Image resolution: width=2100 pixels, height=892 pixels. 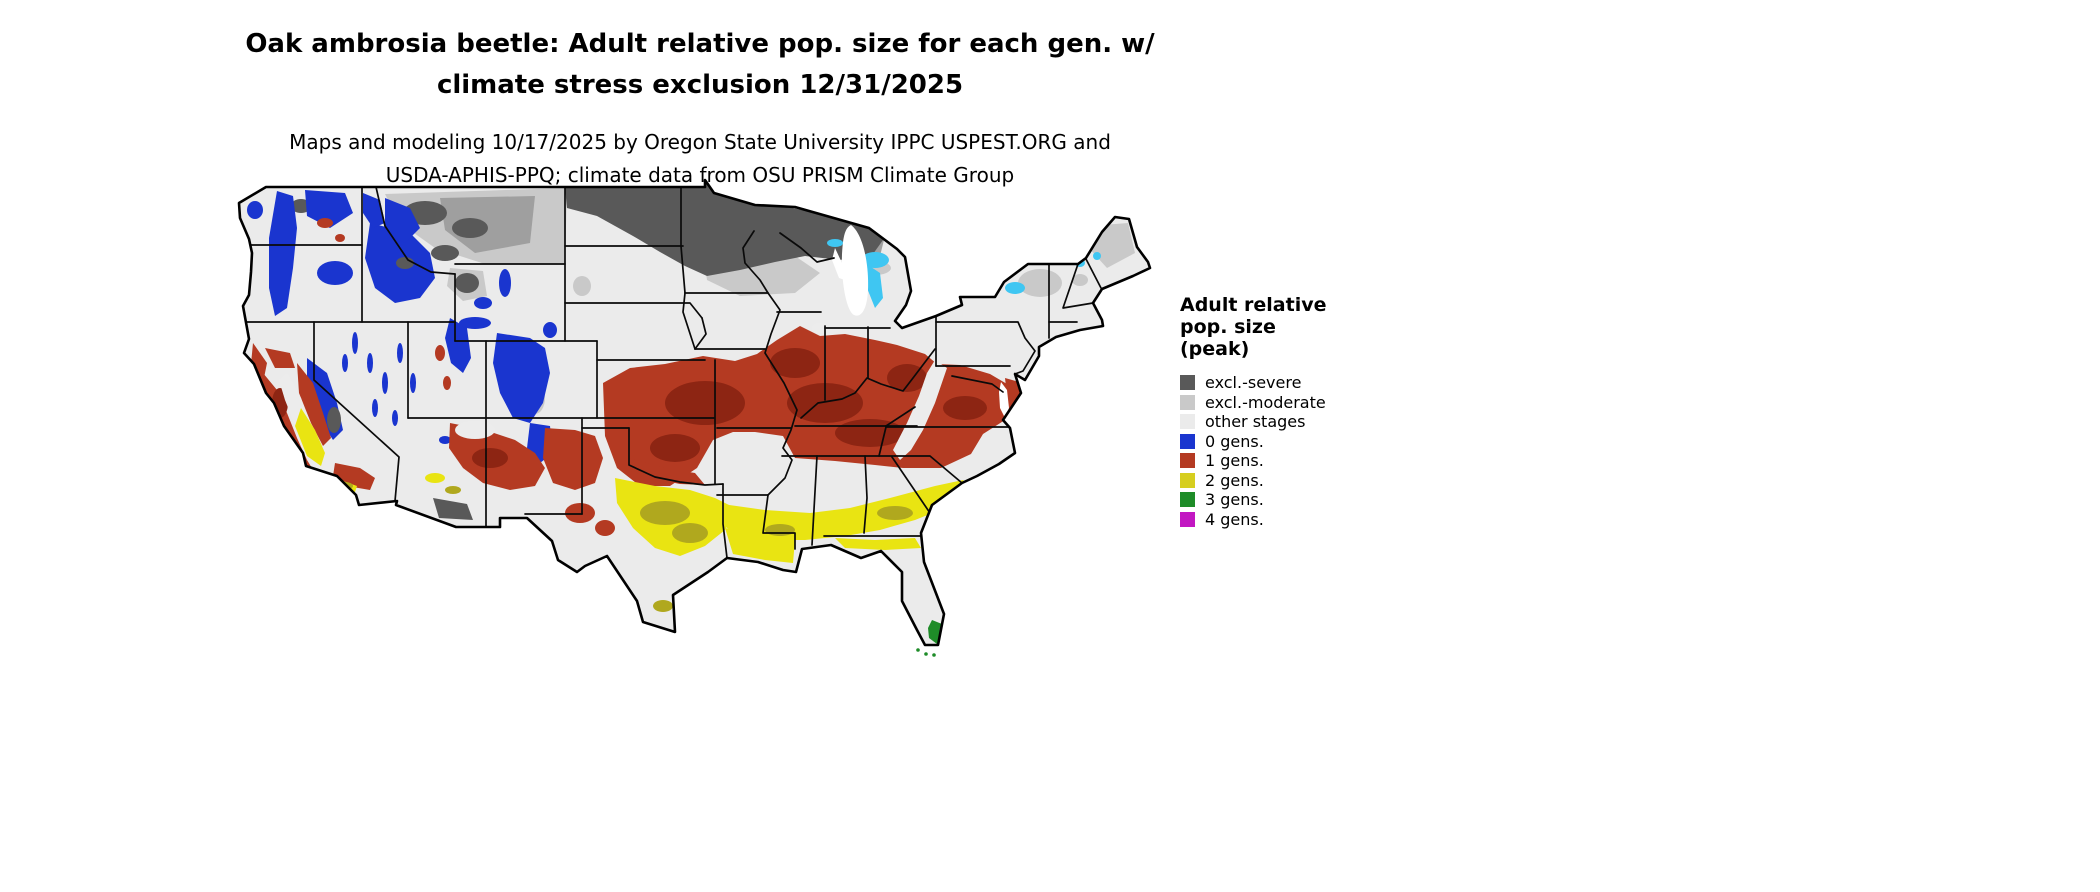 What do you see at coordinates (1187, 480) in the screenshot?
I see `legend-swatch-2-gens` at bounding box center [1187, 480].